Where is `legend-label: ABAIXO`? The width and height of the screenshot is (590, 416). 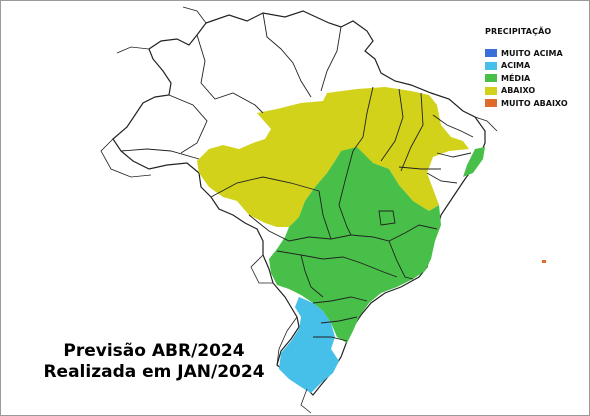
legend-label: ABAIXO is located at coordinates (518, 91).